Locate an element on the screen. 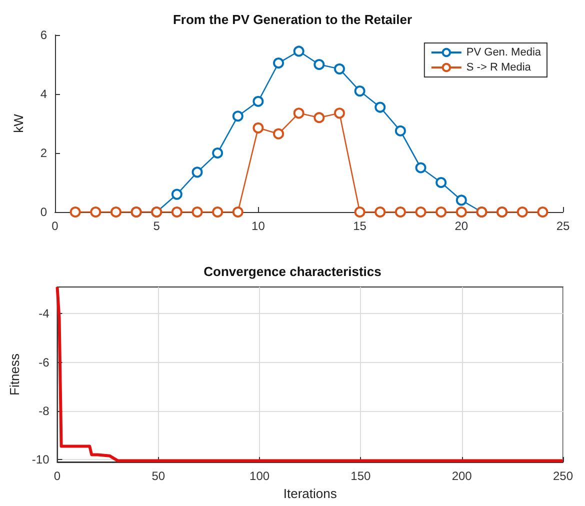  y-axis-title: kW is located at coordinates (18, 123).